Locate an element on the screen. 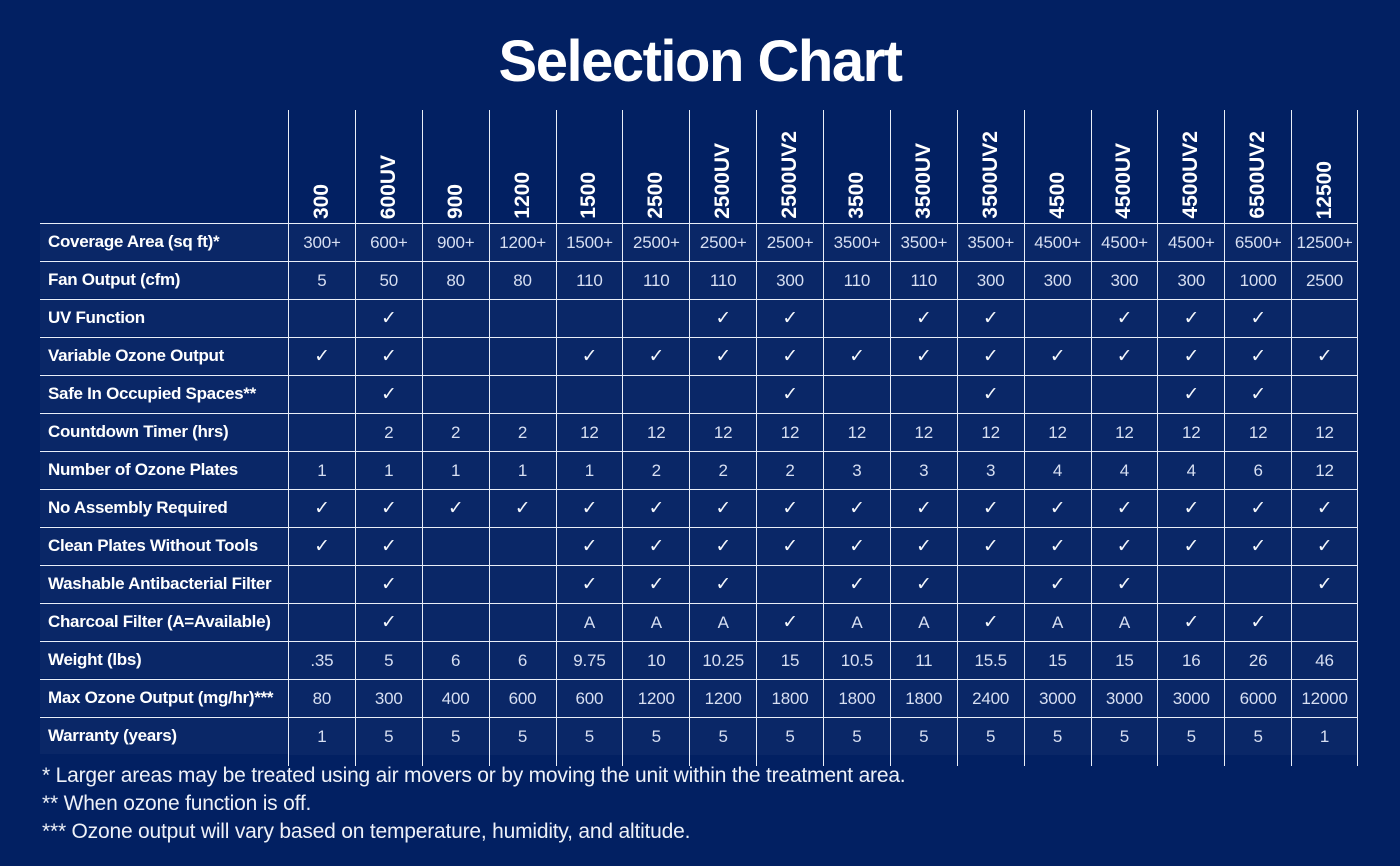 The width and height of the screenshot is (1400, 866). value-cell: 12500+ is located at coordinates (1324, 242).